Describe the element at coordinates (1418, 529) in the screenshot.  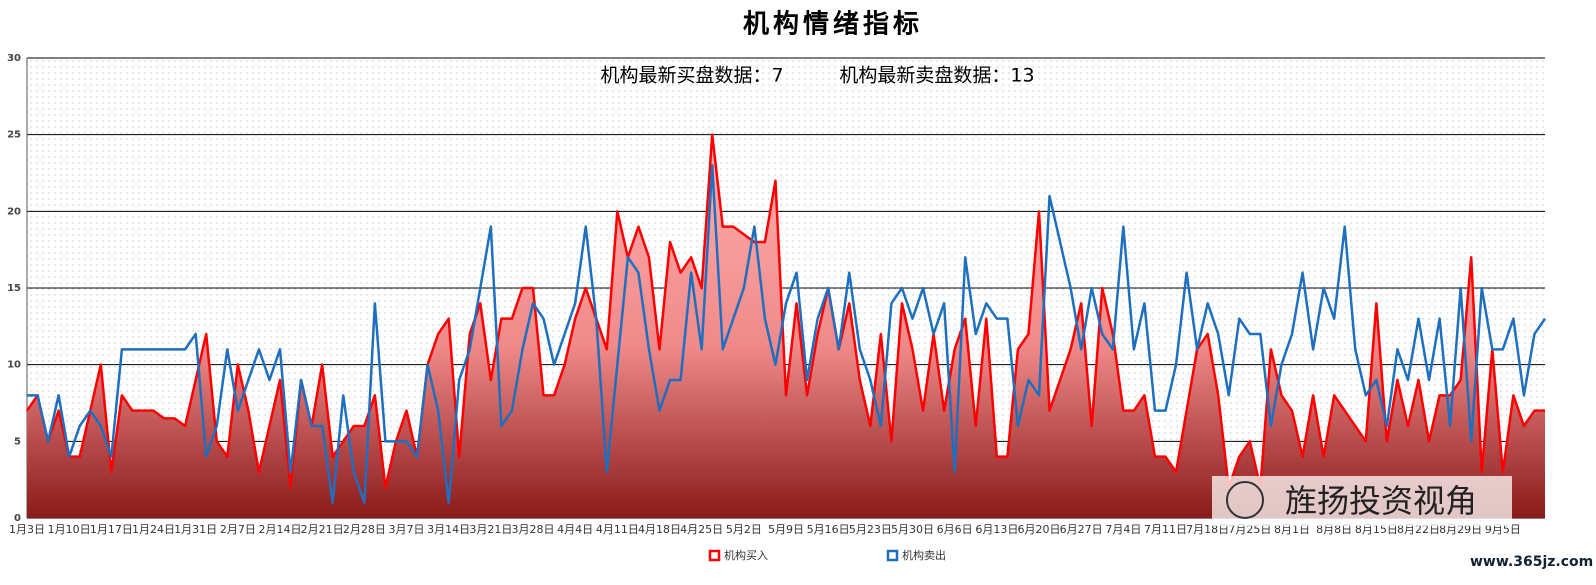
I see `x-tick-label: 8月22日` at that location.